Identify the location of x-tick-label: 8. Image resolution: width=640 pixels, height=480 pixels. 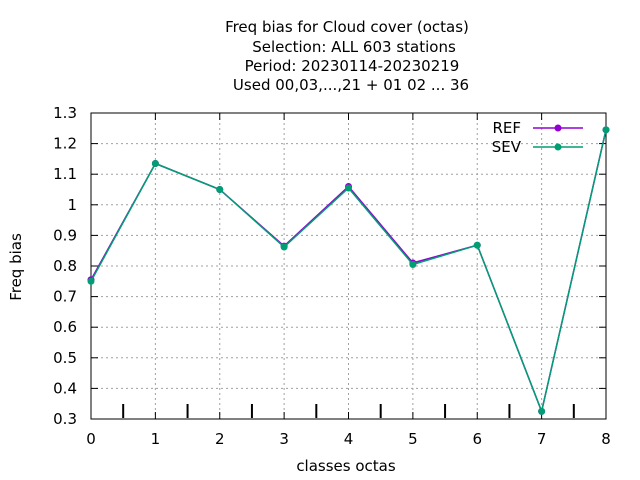
(606, 439).